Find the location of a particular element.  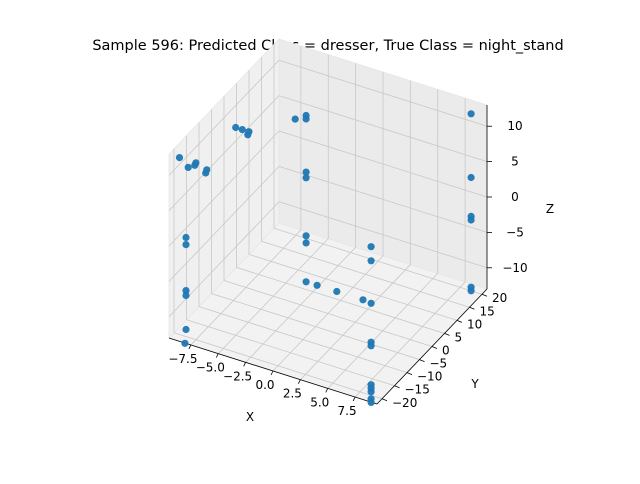

y-tick-label: −5 is located at coordinates (439, 364).